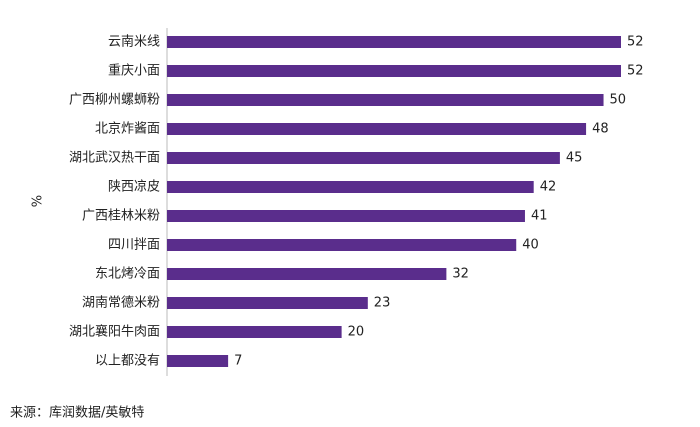  Describe the element at coordinates (356, 332) in the screenshot. I see `value-label: 20` at that location.